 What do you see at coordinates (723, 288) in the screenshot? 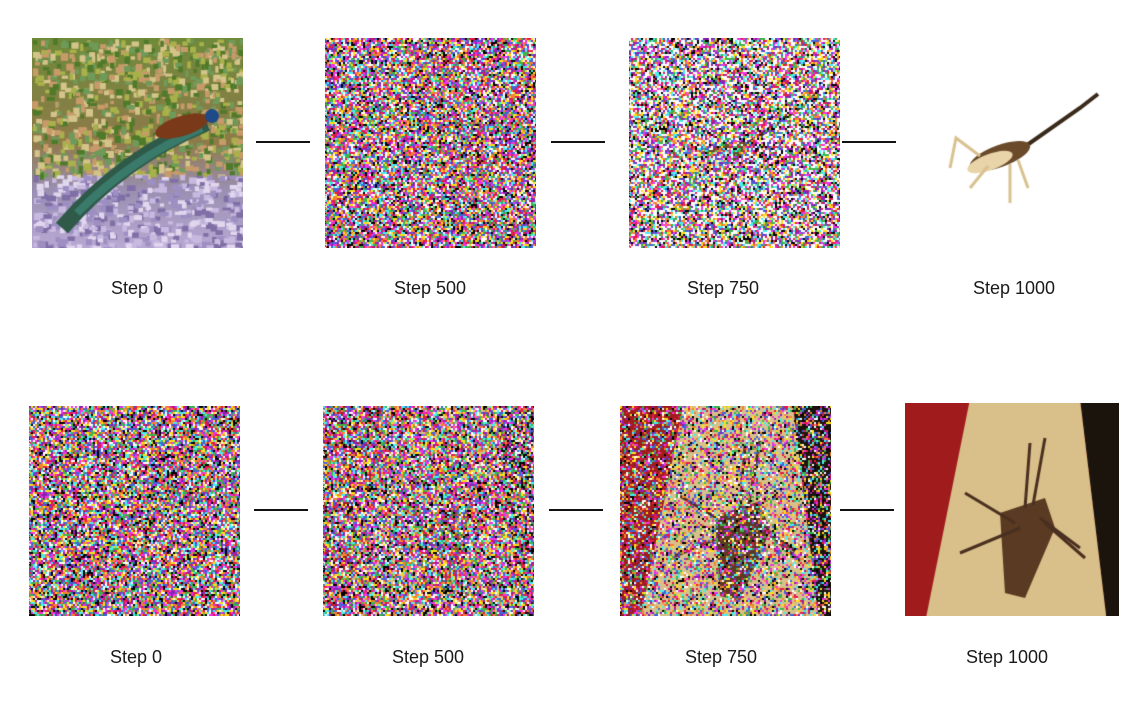
I see `row1-label-3: Step 750` at bounding box center [723, 288].